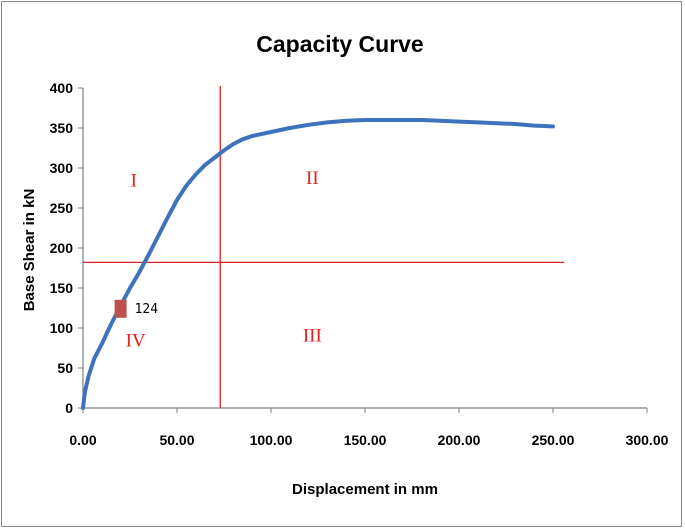 Image resolution: width=685 pixels, height=530 pixels. I want to click on region-label: II, so click(312, 178).